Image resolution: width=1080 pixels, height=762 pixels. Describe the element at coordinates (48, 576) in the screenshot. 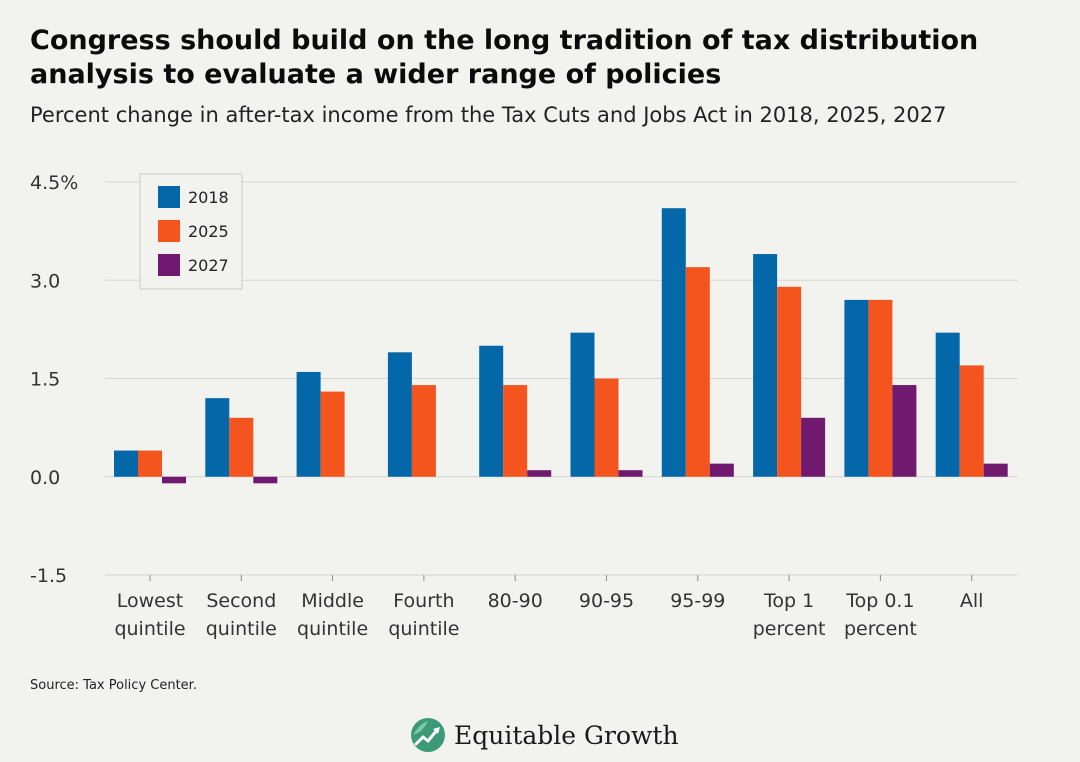

I see `y-tick-label: -1.5` at that location.